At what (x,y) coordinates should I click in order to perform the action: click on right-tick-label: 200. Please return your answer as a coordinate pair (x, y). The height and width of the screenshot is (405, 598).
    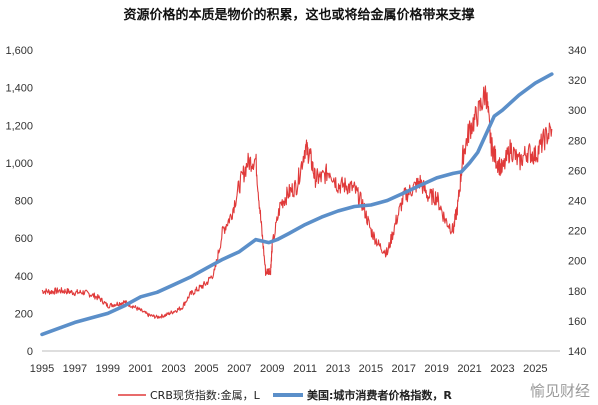
    Looking at the image, I should click on (577, 262).